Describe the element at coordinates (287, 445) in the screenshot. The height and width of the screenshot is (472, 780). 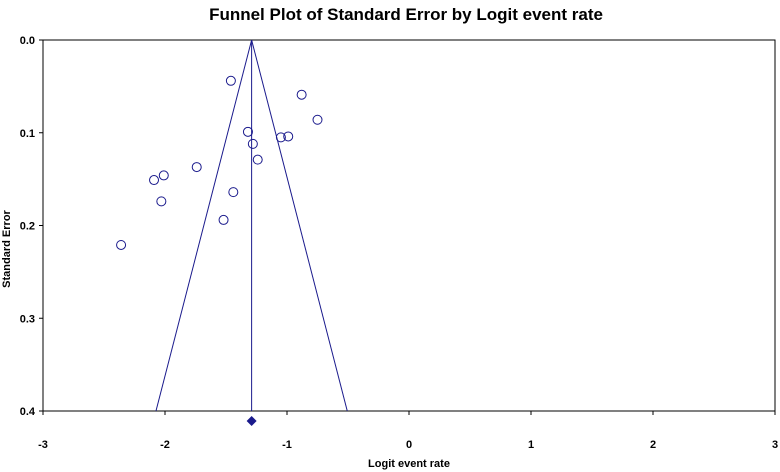
I see `x-tick-label: -1` at that location.